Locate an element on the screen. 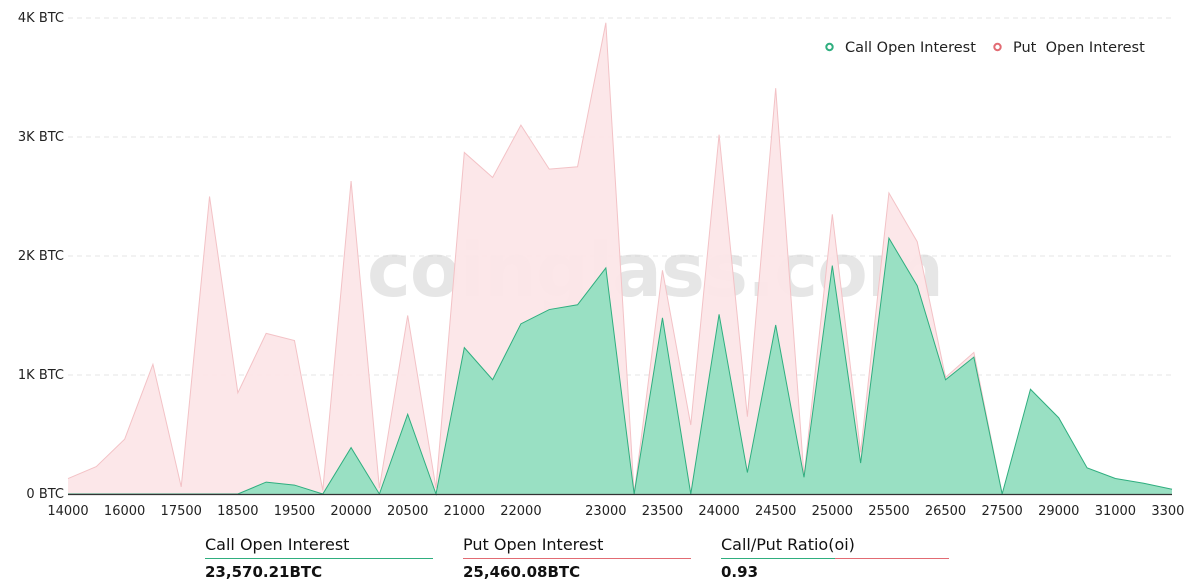 This screenshot has width=1184, height=588. x-tick-label: 23000 is located at coordinates (605, 511).